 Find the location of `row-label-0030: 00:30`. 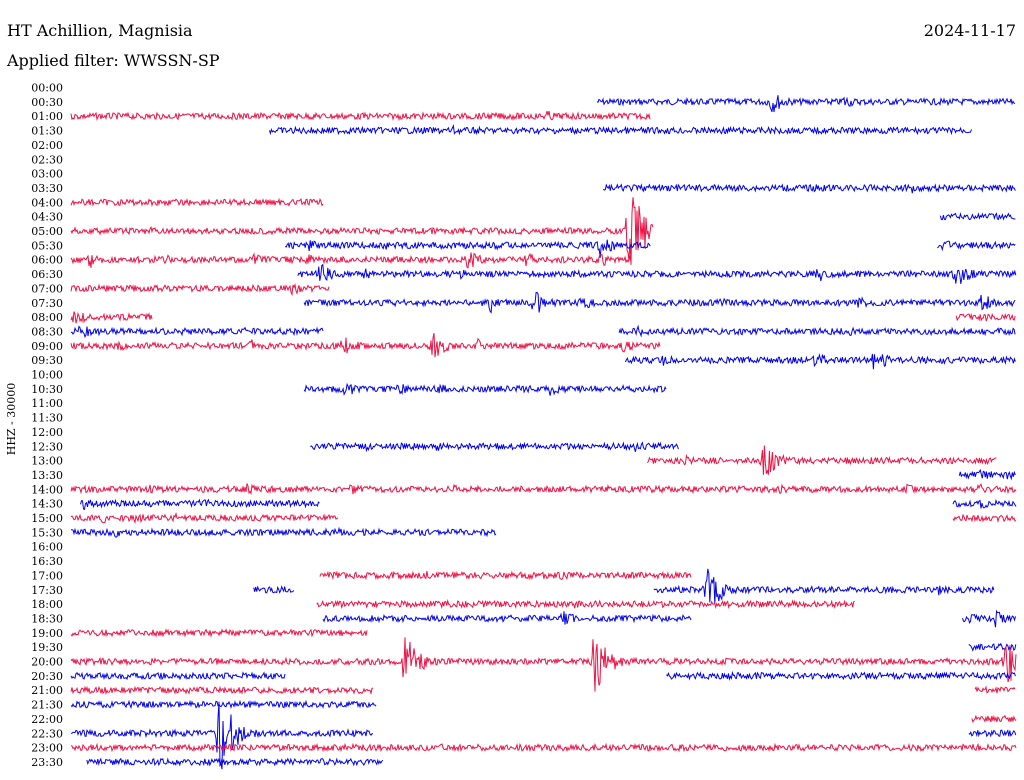

row-label-0030: 00:30 is located at coordinates (47, 102).